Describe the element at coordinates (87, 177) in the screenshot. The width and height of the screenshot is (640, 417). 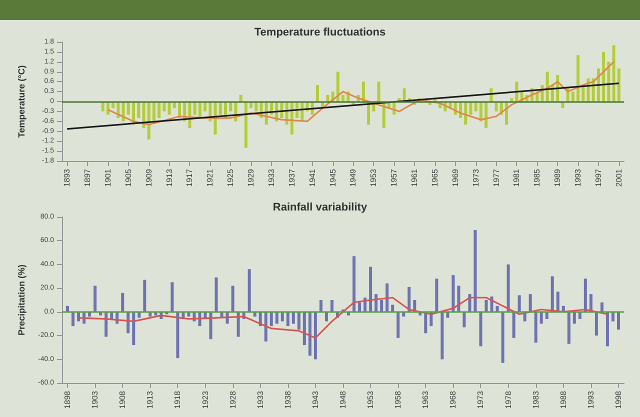
I see `x-tick-label: 1897` at that location.